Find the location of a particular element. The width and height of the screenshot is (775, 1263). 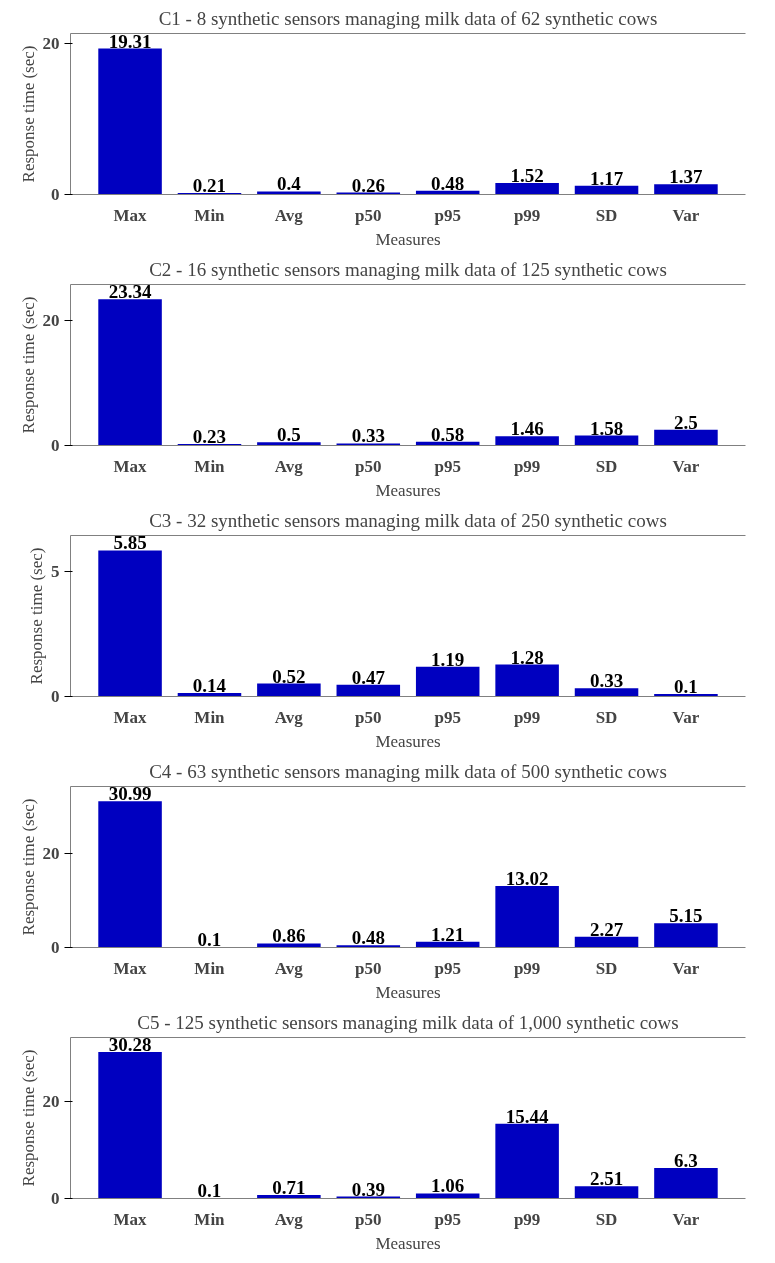

data-label: 0.86 is located at coordinates (289, 936).